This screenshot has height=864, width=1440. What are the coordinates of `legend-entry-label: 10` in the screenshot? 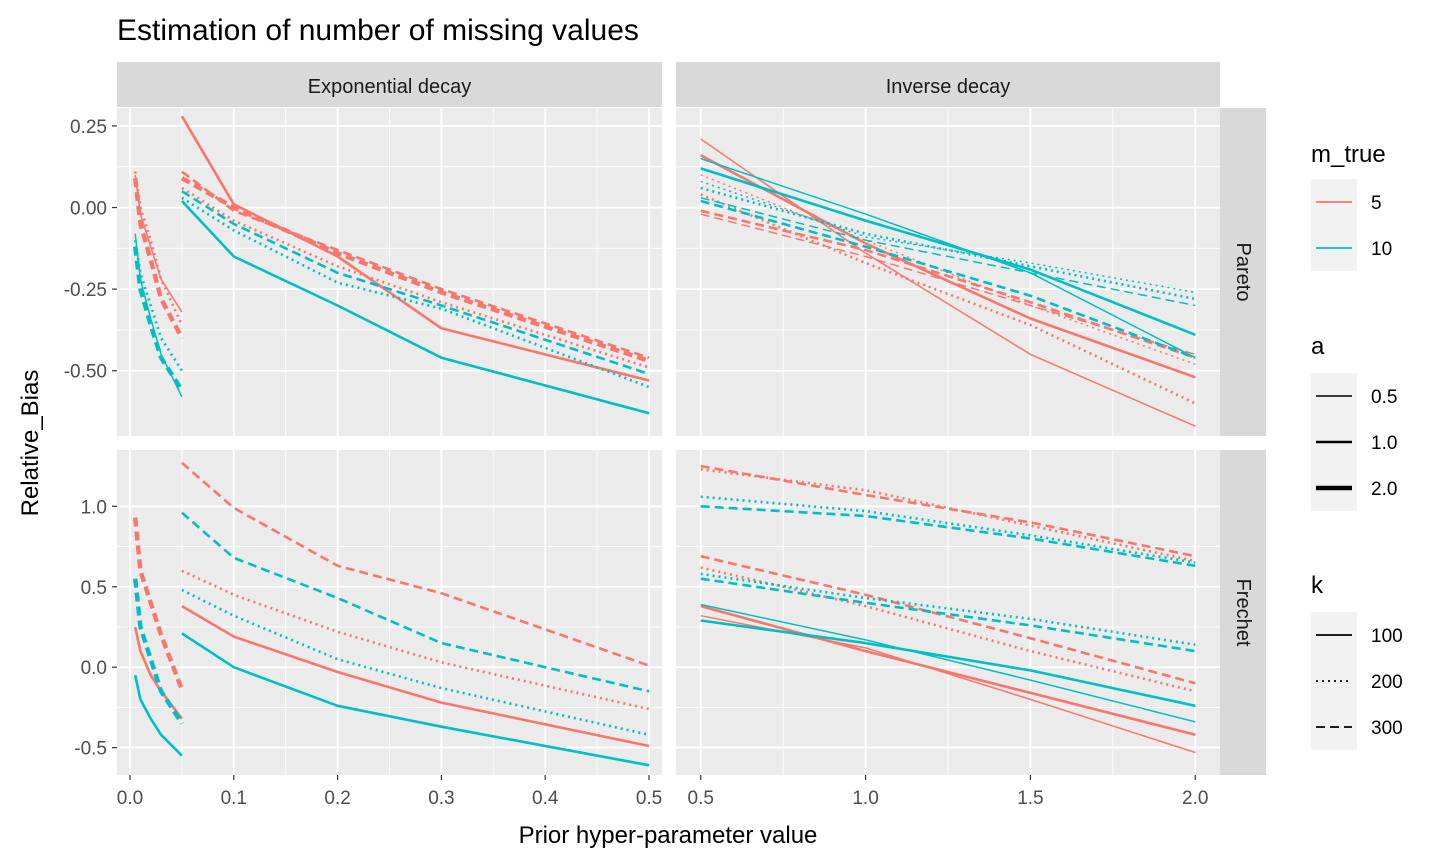 It's located at (1381, 249).